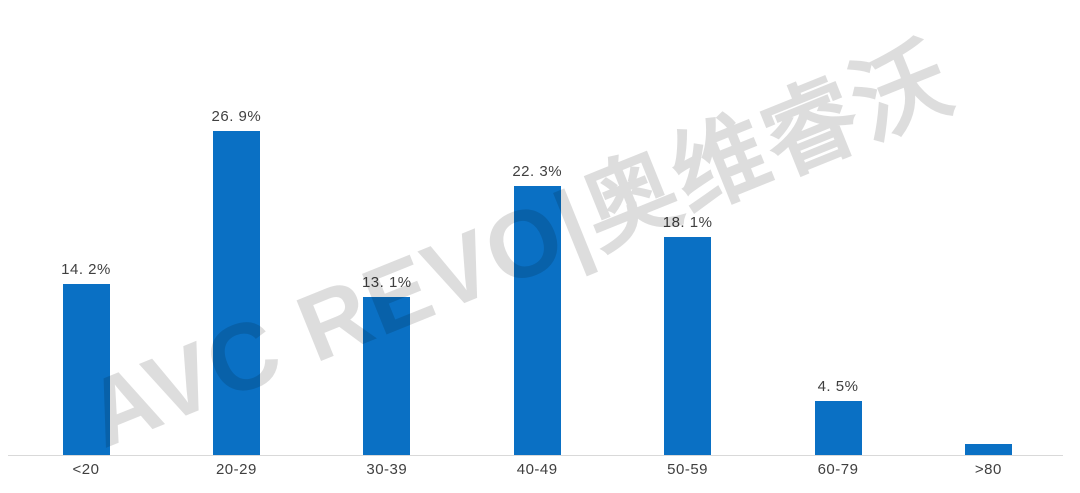 This screenshot has height=493, width=1080. I want to click on x-axis-line, so click(535, 455).